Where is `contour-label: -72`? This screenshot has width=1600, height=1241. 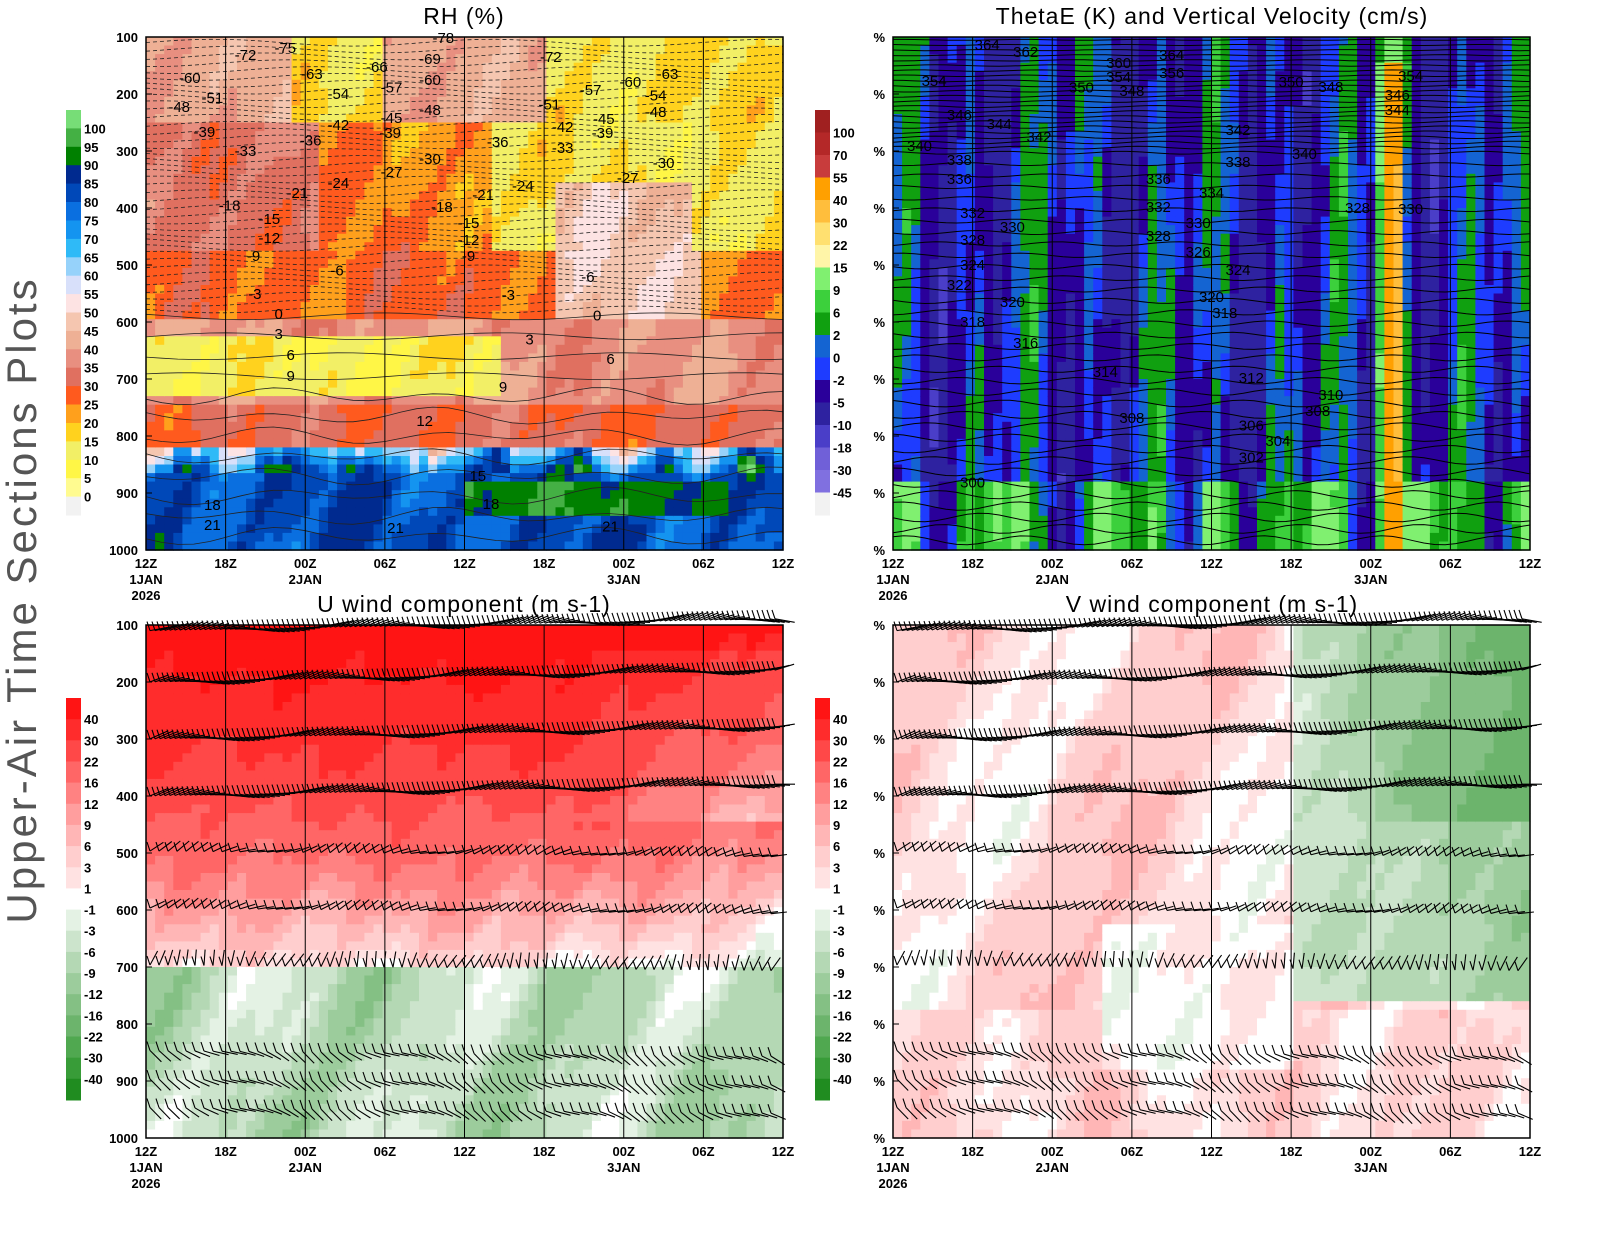 contour-label: -72 is located at coordinates (246, 55).